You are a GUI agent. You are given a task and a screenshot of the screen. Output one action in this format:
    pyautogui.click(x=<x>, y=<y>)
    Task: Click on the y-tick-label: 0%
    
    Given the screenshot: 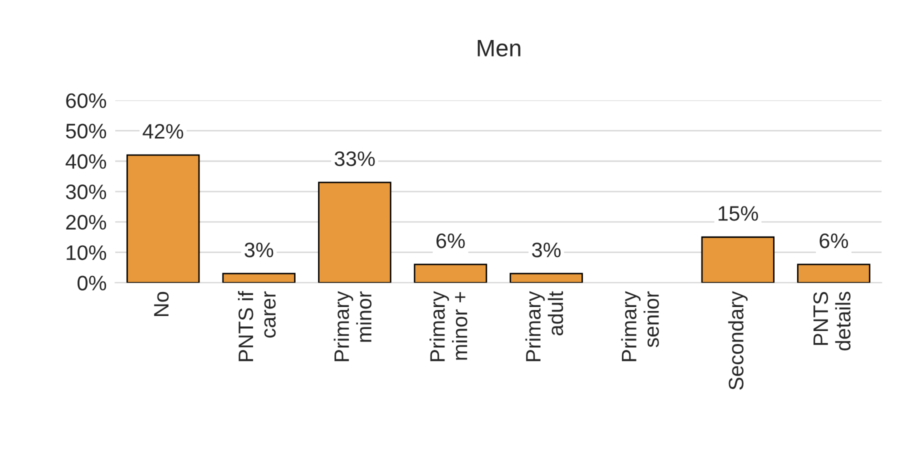 What is the action you would take?
    pyautogui.click(x=92, y=283)
    